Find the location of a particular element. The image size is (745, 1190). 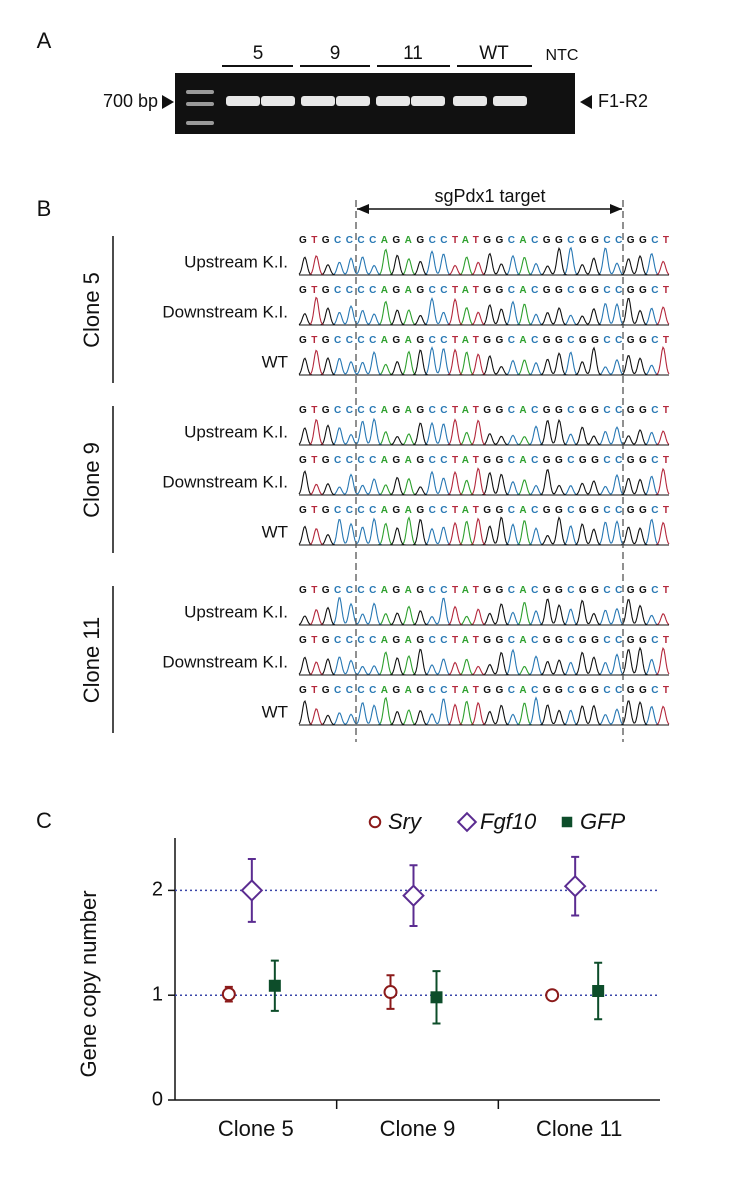

panel-label: B is located at coordinates (44, 208).